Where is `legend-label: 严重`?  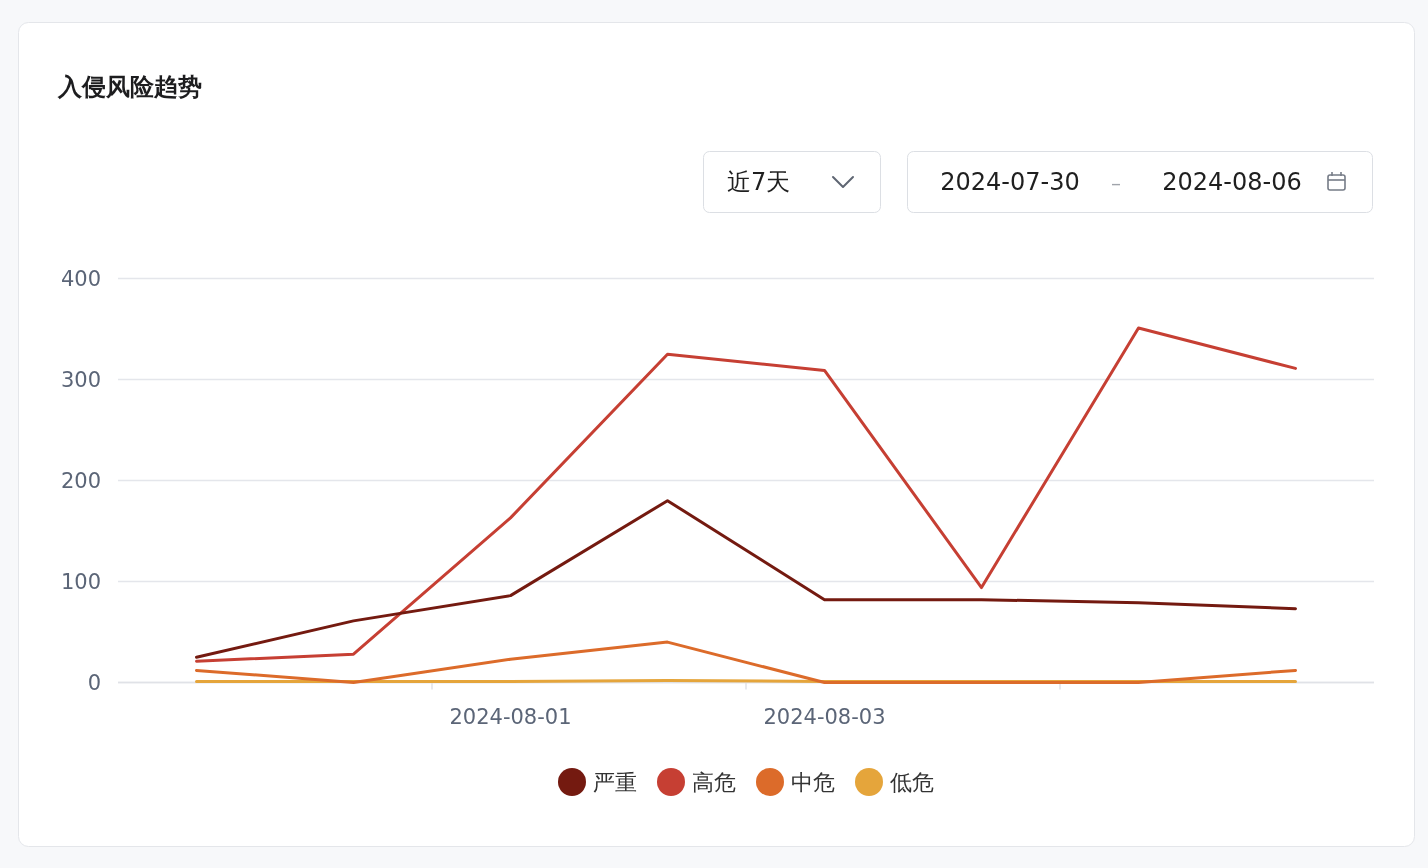
legend-label: 严重 is located at coordinates (615, 782).